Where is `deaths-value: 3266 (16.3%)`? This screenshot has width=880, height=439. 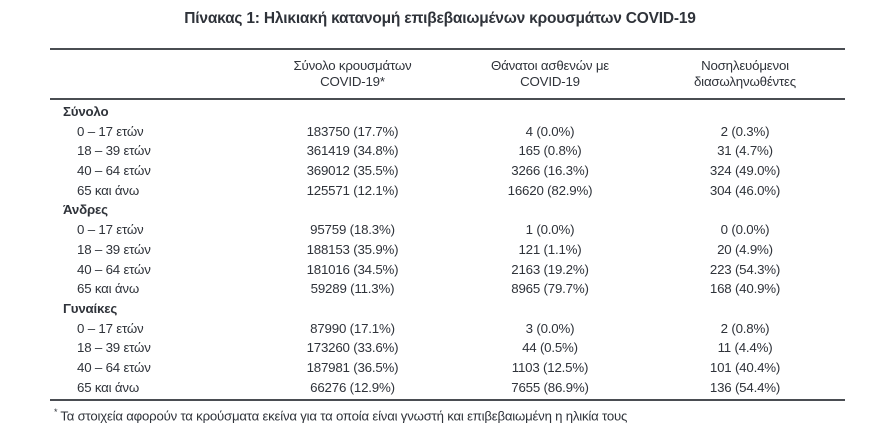
deaths-value: 3266 (16.3%) is located at coordinates (550, 171).